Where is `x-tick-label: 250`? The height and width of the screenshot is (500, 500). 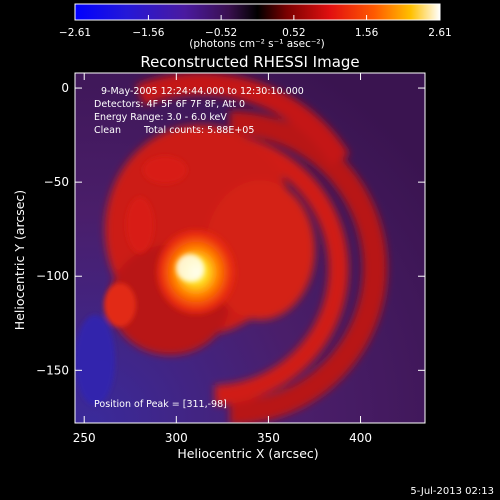
x-tick-label: 250 is located at coordinates (84, 438).